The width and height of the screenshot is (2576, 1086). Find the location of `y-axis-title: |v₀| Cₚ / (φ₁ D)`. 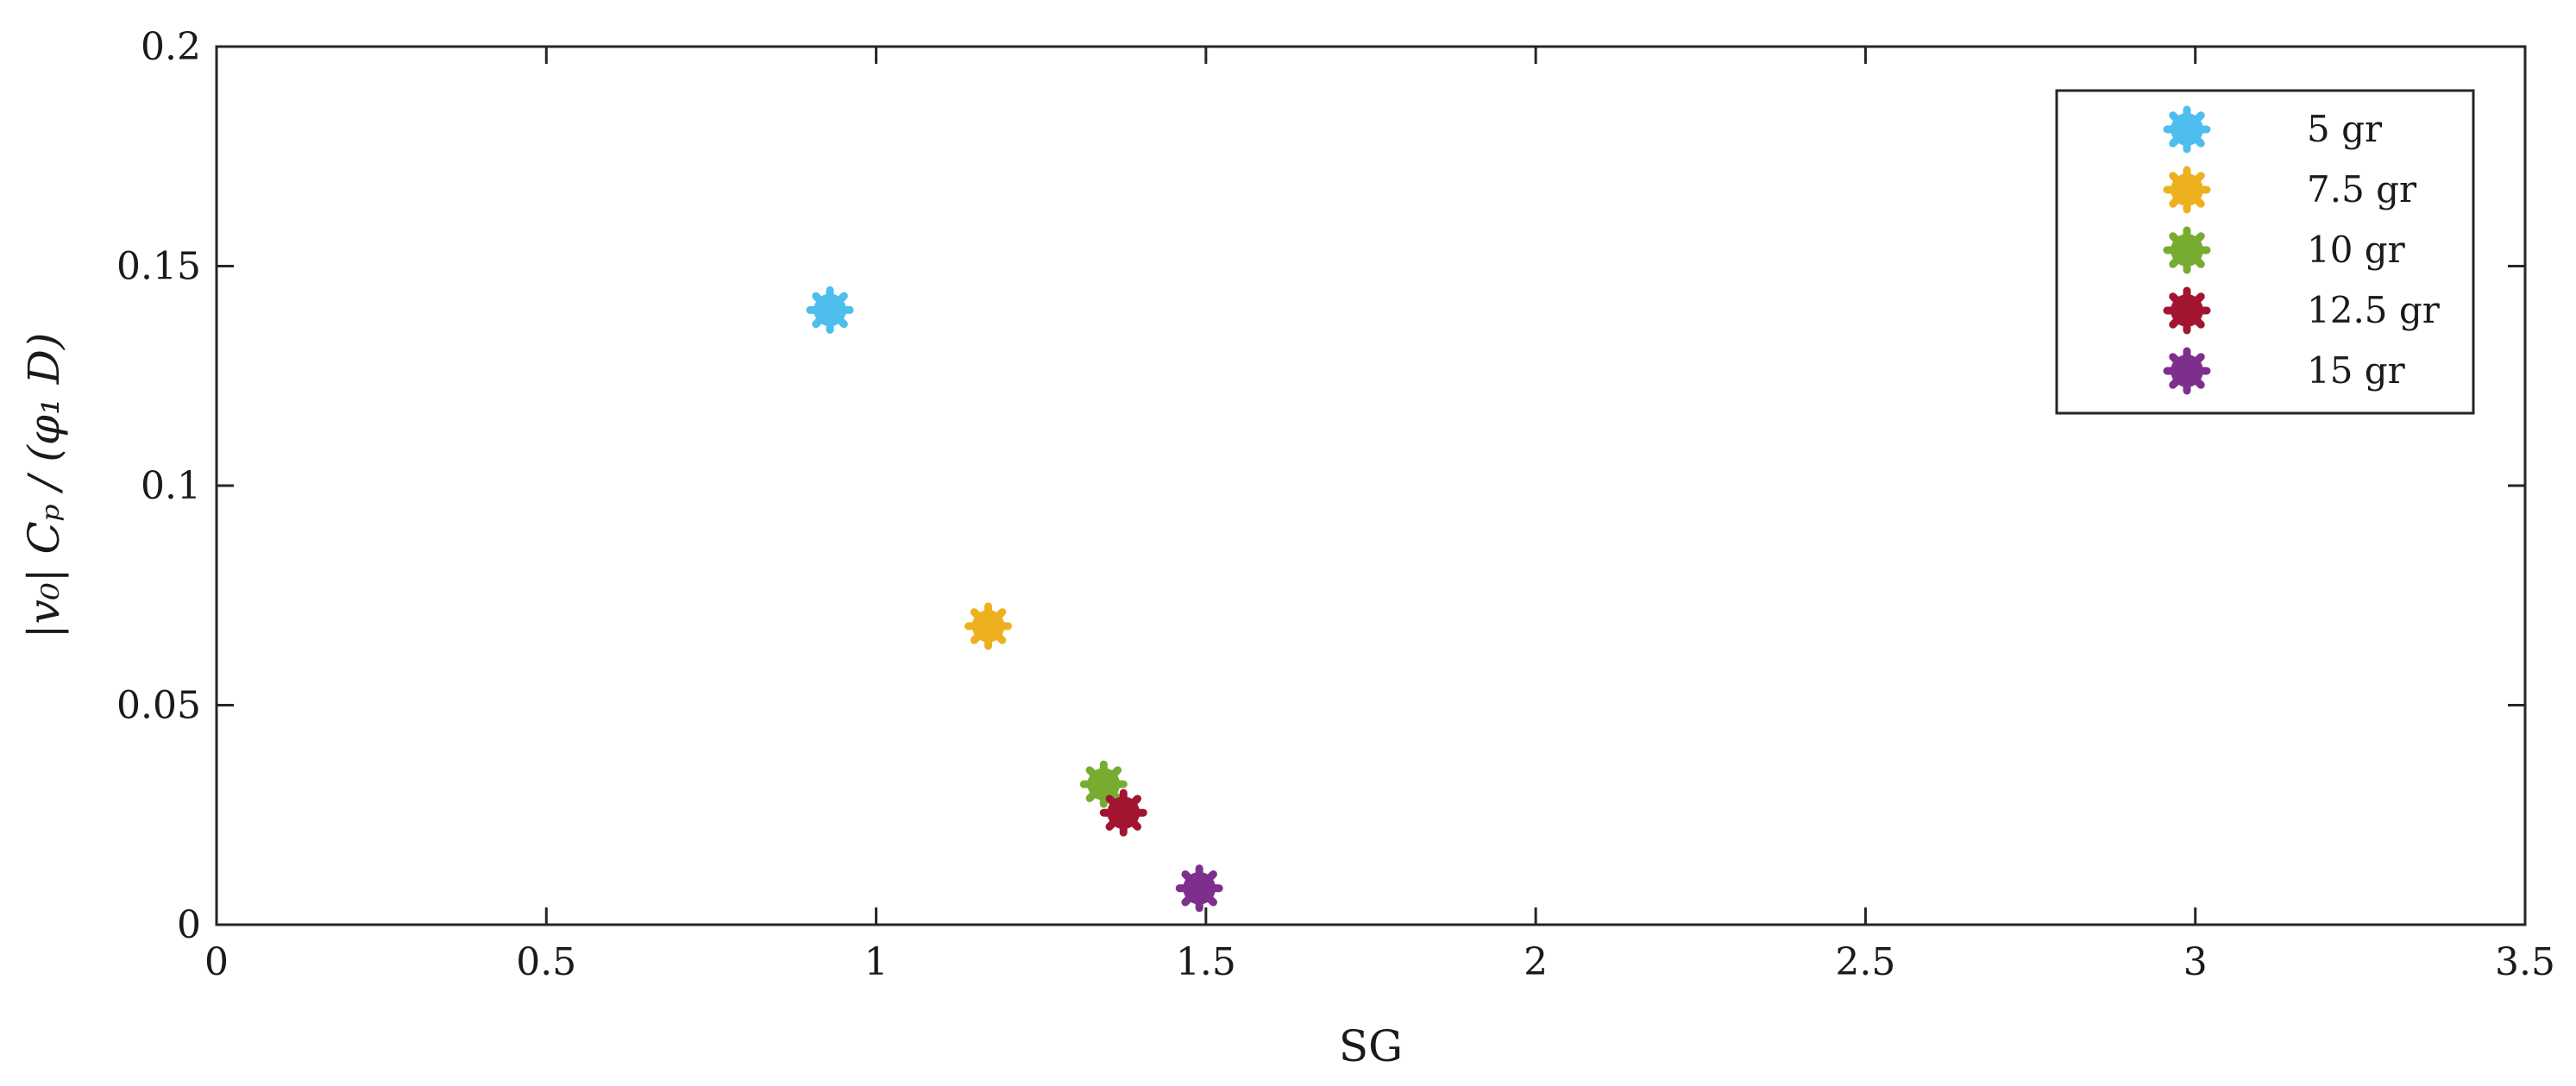

y-axis-title: |v₀| Cₚ / (φ₁ D) is located at coordinates (44, 486).